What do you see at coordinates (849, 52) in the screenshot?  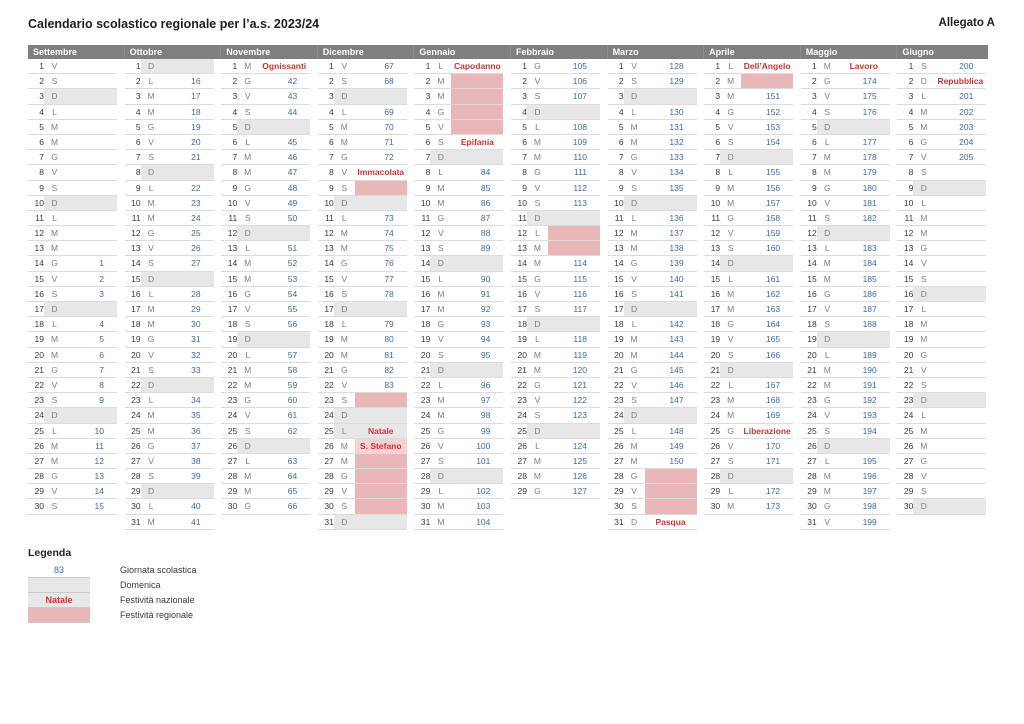 I see `month-header: Maggio` at bounding box center [849, 52].